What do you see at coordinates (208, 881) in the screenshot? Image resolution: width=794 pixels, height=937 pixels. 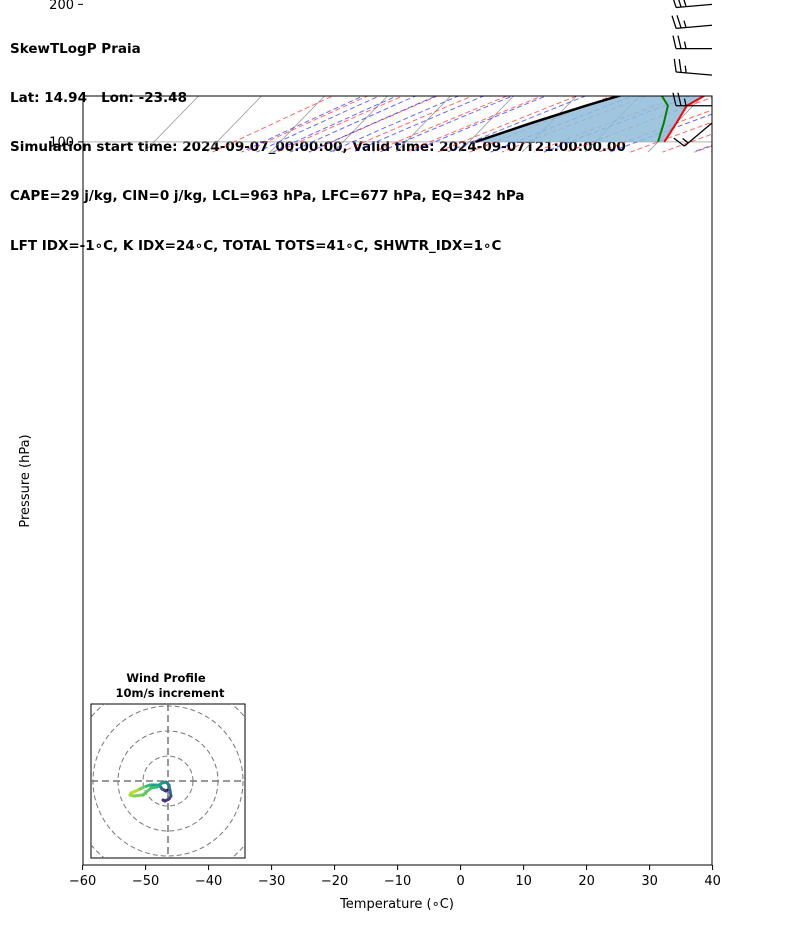 I see `x-tick-label: −40` at bounding box center [208, 881].